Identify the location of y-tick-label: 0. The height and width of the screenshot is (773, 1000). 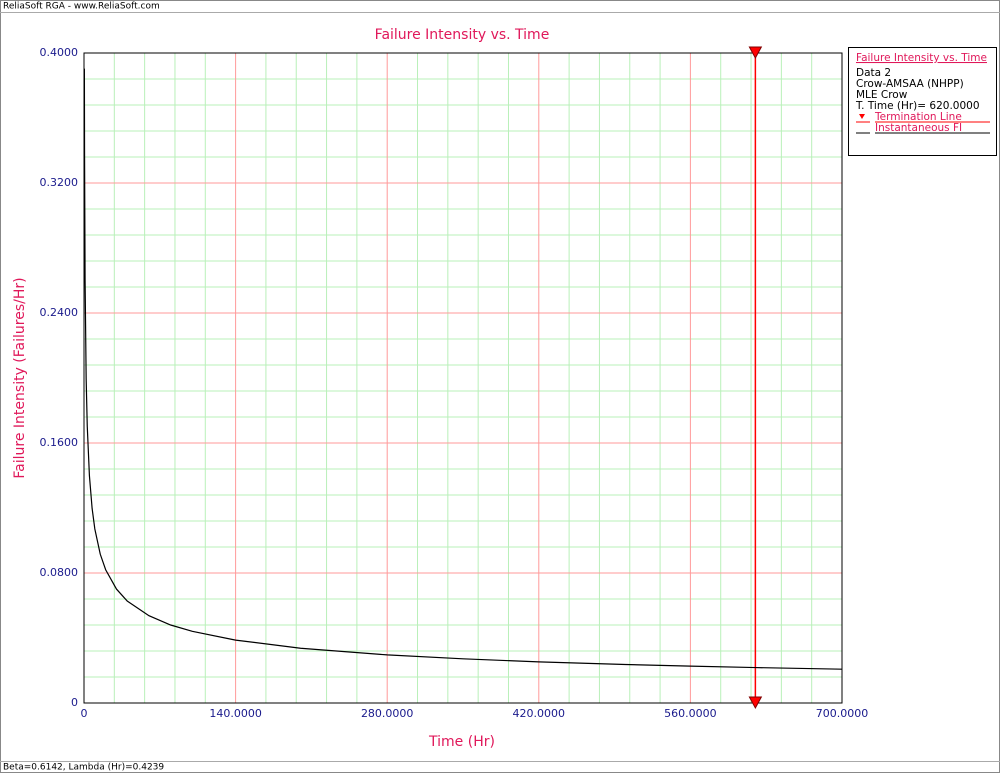
(74, 702).